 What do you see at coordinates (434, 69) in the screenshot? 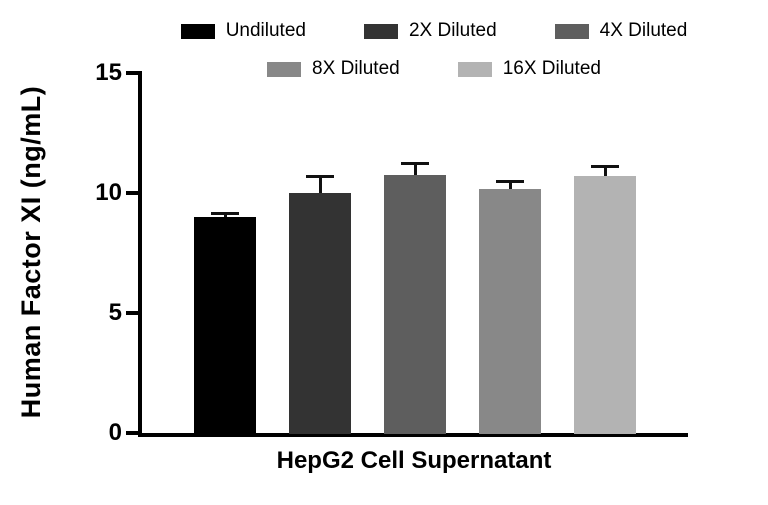
I see `chart-legend-row-2: 8X Diluted 16X Diluted` at bounding box center [434, 69].